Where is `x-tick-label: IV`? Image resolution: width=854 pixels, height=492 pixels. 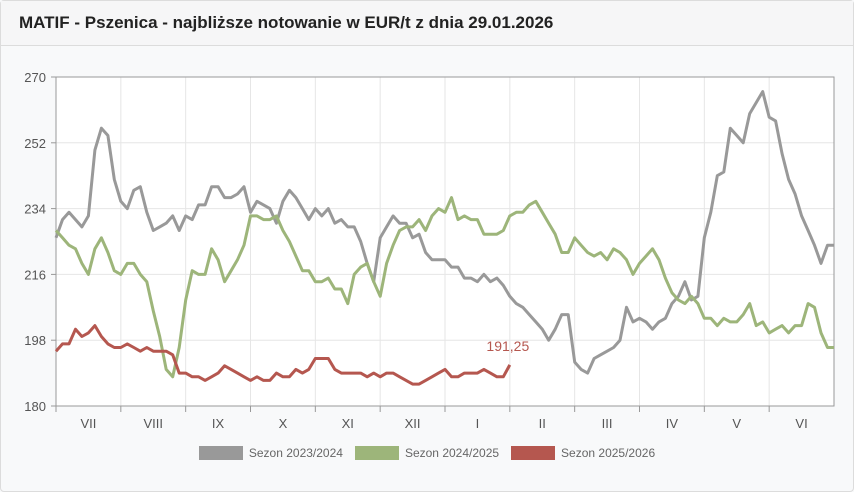 x-tick-label: IV is located at coordinates (672, 423).